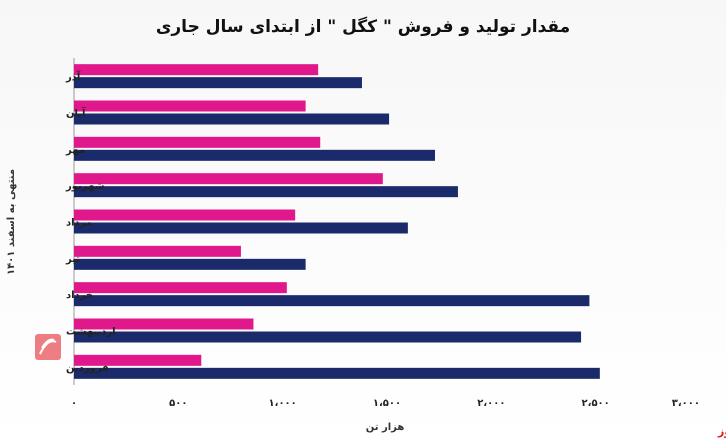 The width and height of the screenshot is (726, 442). What do you see at coordinates (76, 113) in the screenshot?
I see `category-label: آبان` at bounding box center [76, 113].